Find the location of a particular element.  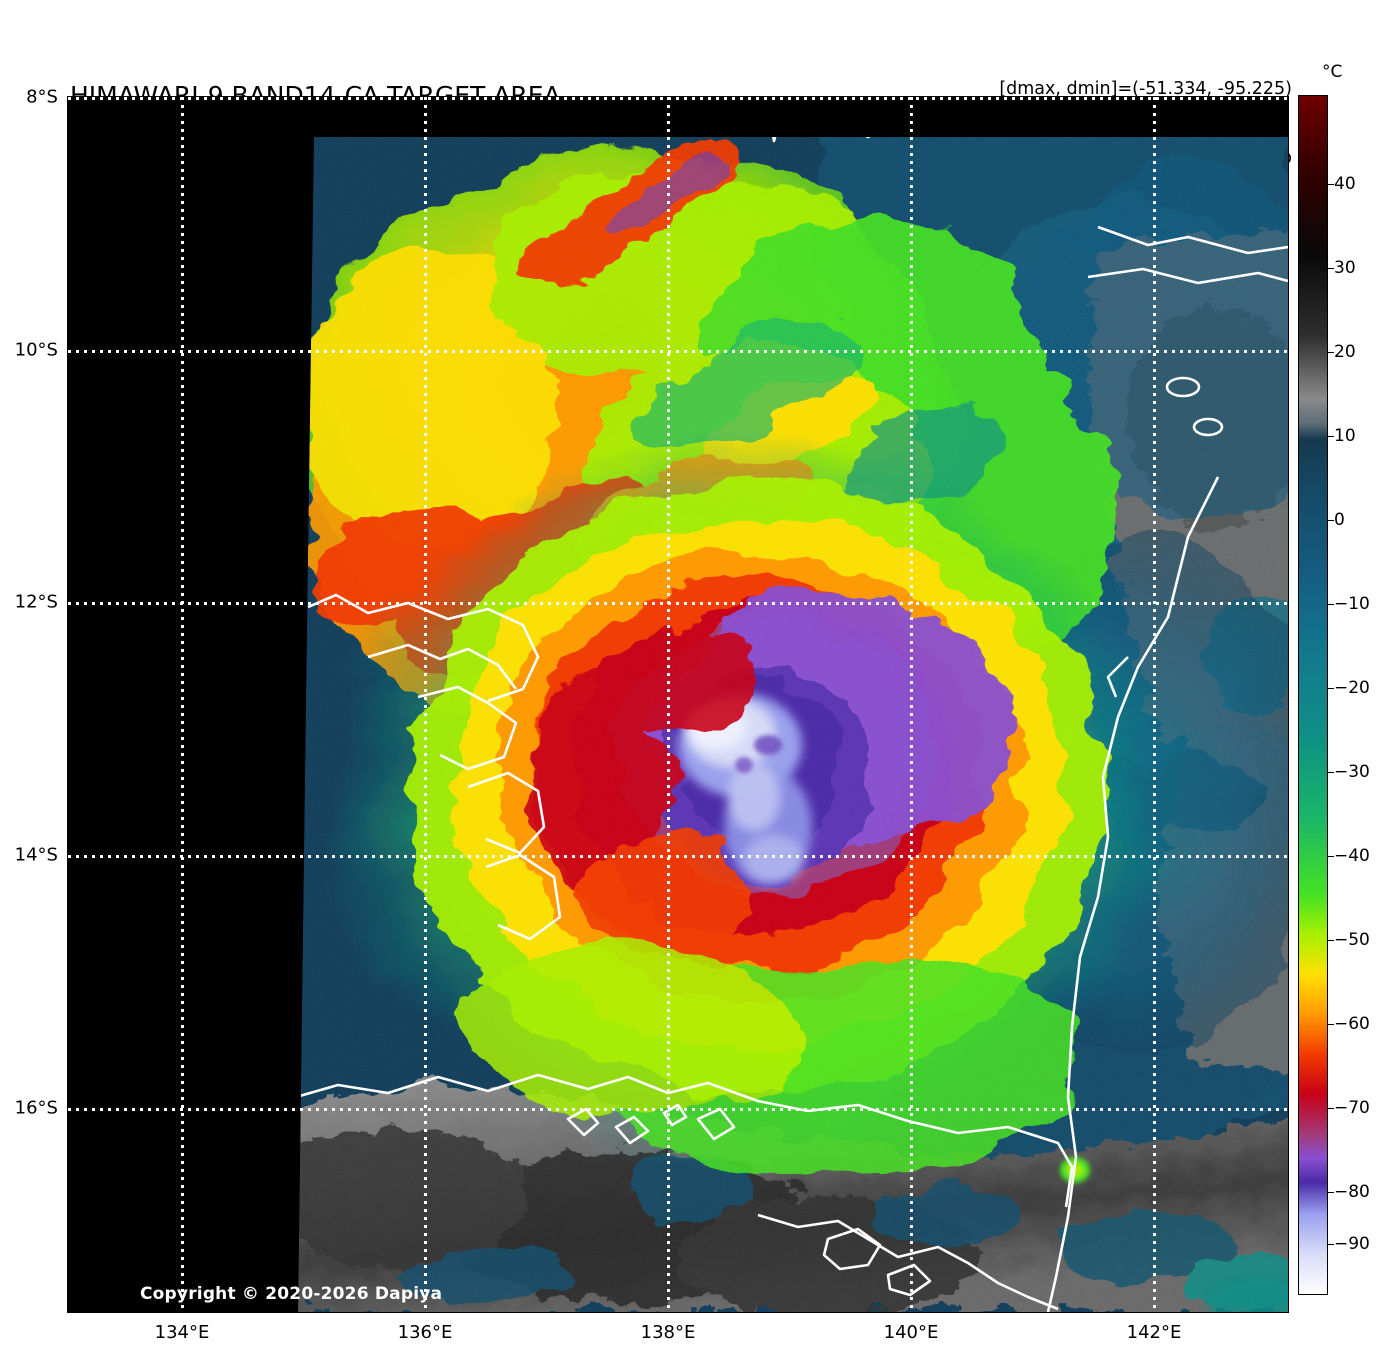

cbtickmark-m50 is located at coordinates (1331, 940).